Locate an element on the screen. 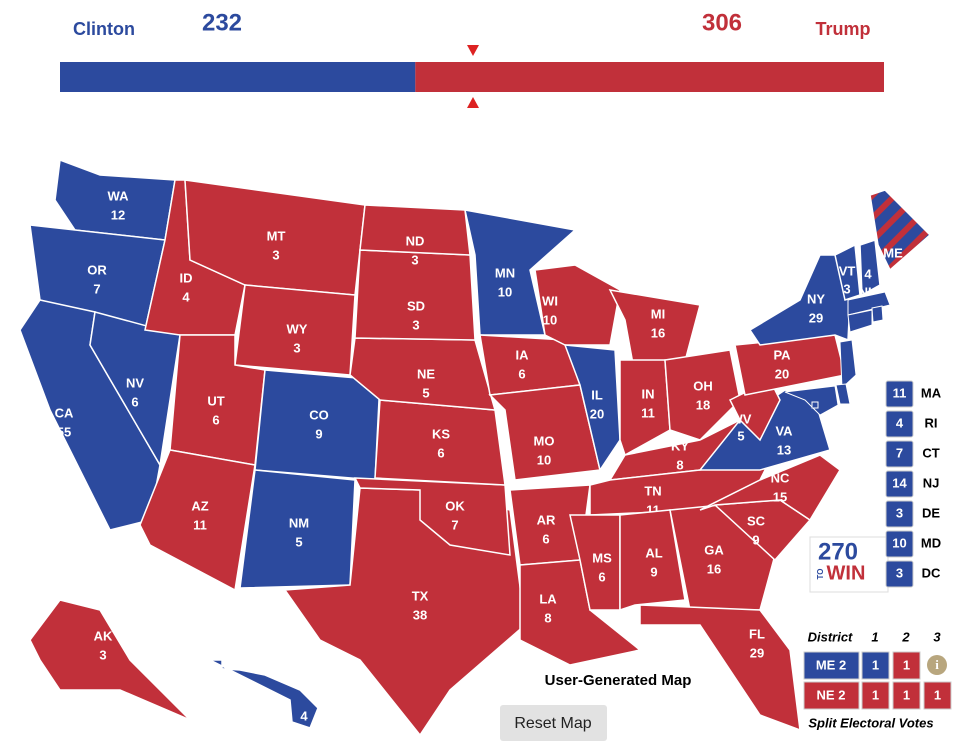 The image size is (976, 754). reset-button is located at coordinates (553, 723).